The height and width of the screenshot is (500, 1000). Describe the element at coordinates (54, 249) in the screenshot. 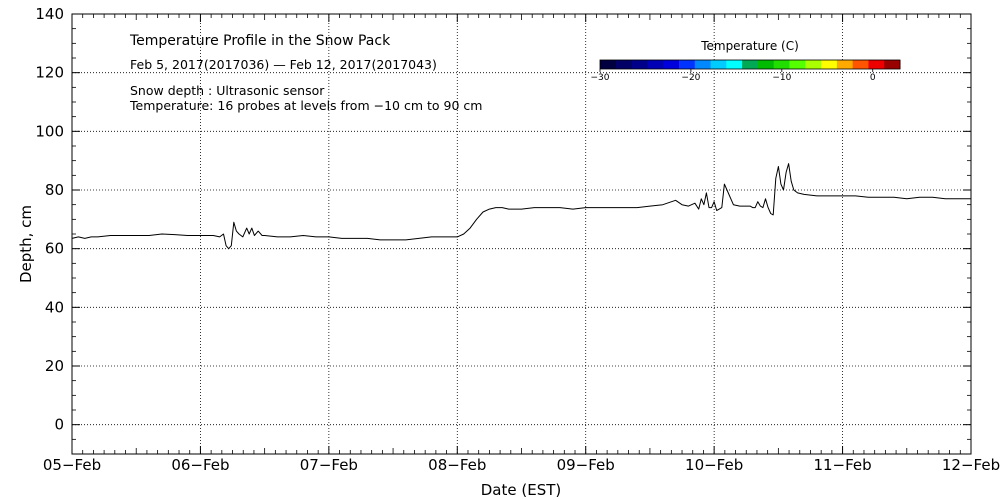

I see `y-tick-label: 60` at that location.